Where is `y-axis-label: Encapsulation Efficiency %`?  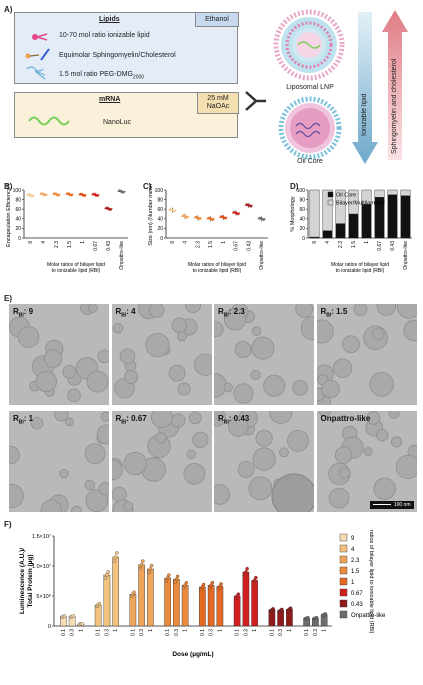
y-axis-label: Encapsulation Efficiency % is located at coordinates (9, 215).